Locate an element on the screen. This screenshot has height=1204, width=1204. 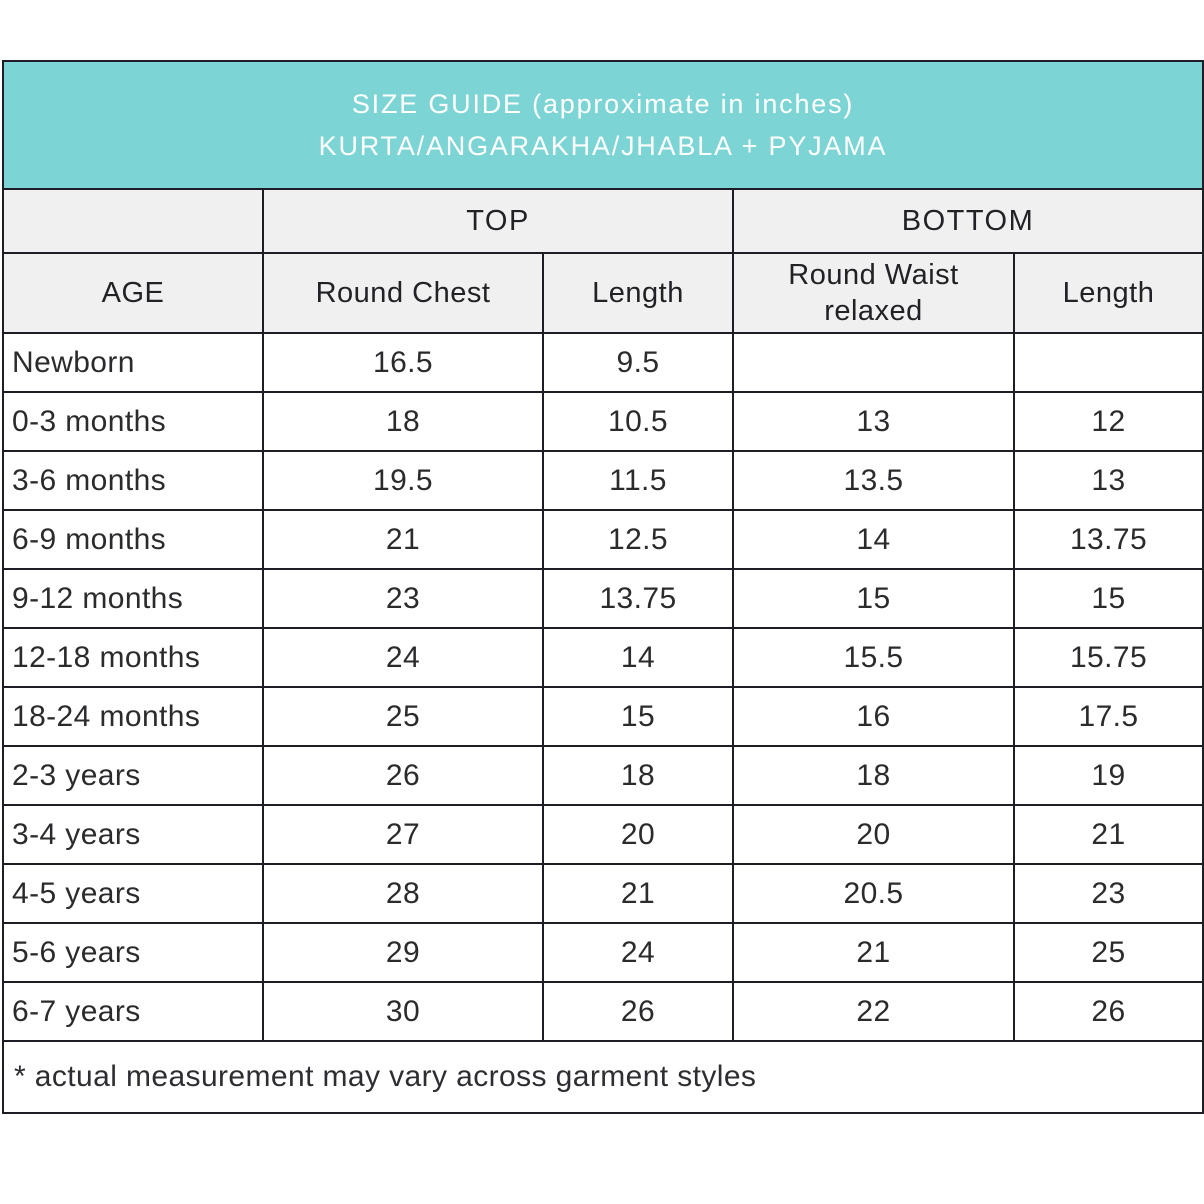
column-header-top-length: Length is located at coordinates (638, 293).